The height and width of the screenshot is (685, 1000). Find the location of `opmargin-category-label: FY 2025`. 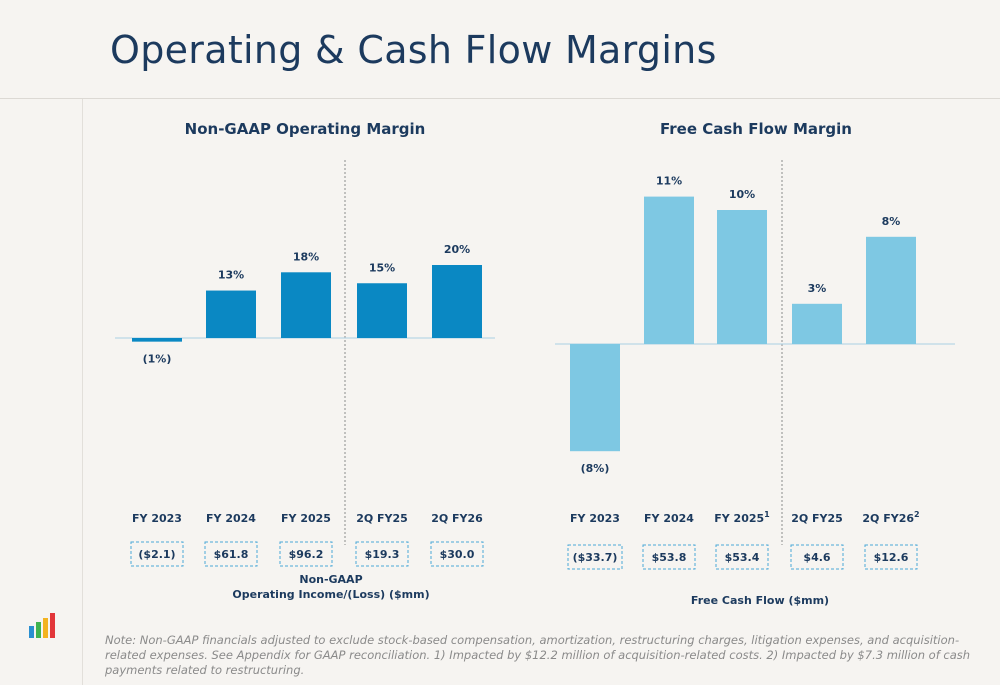

opmargin-category-label: FY 2025 is located at coordinates (306, 518).